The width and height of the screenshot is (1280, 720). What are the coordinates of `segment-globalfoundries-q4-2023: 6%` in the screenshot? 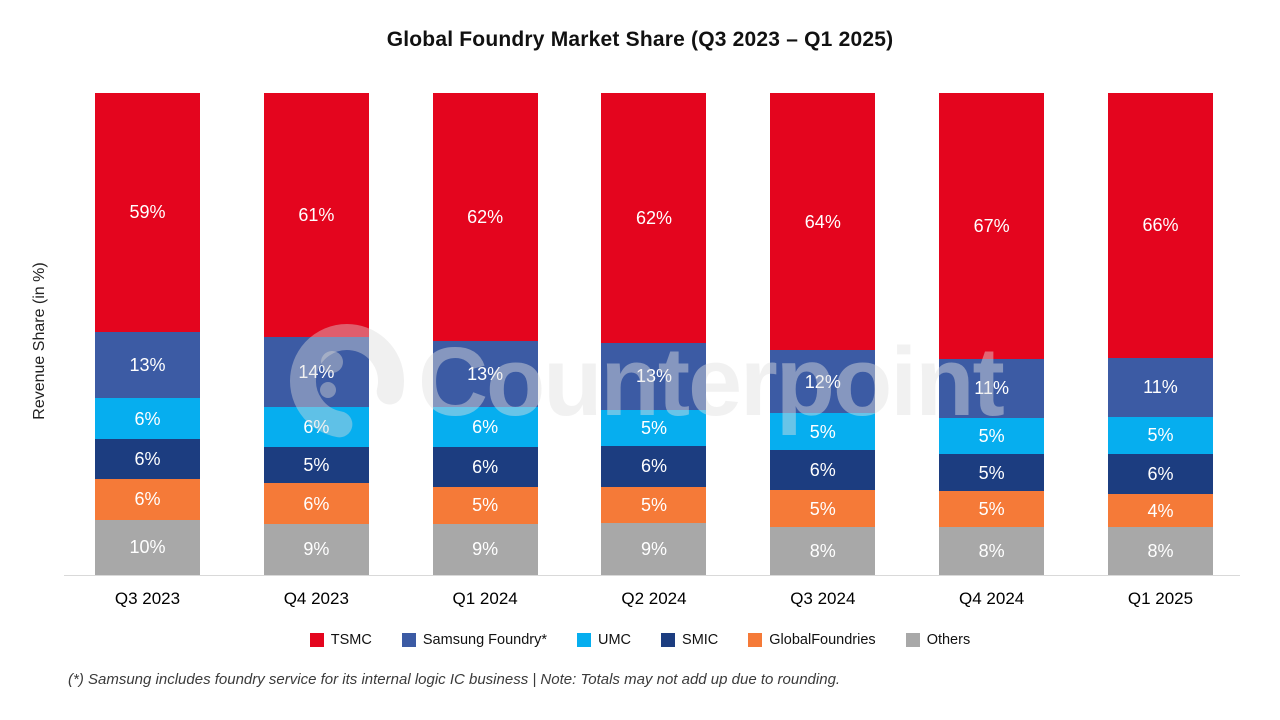 It's located at (316, 503).